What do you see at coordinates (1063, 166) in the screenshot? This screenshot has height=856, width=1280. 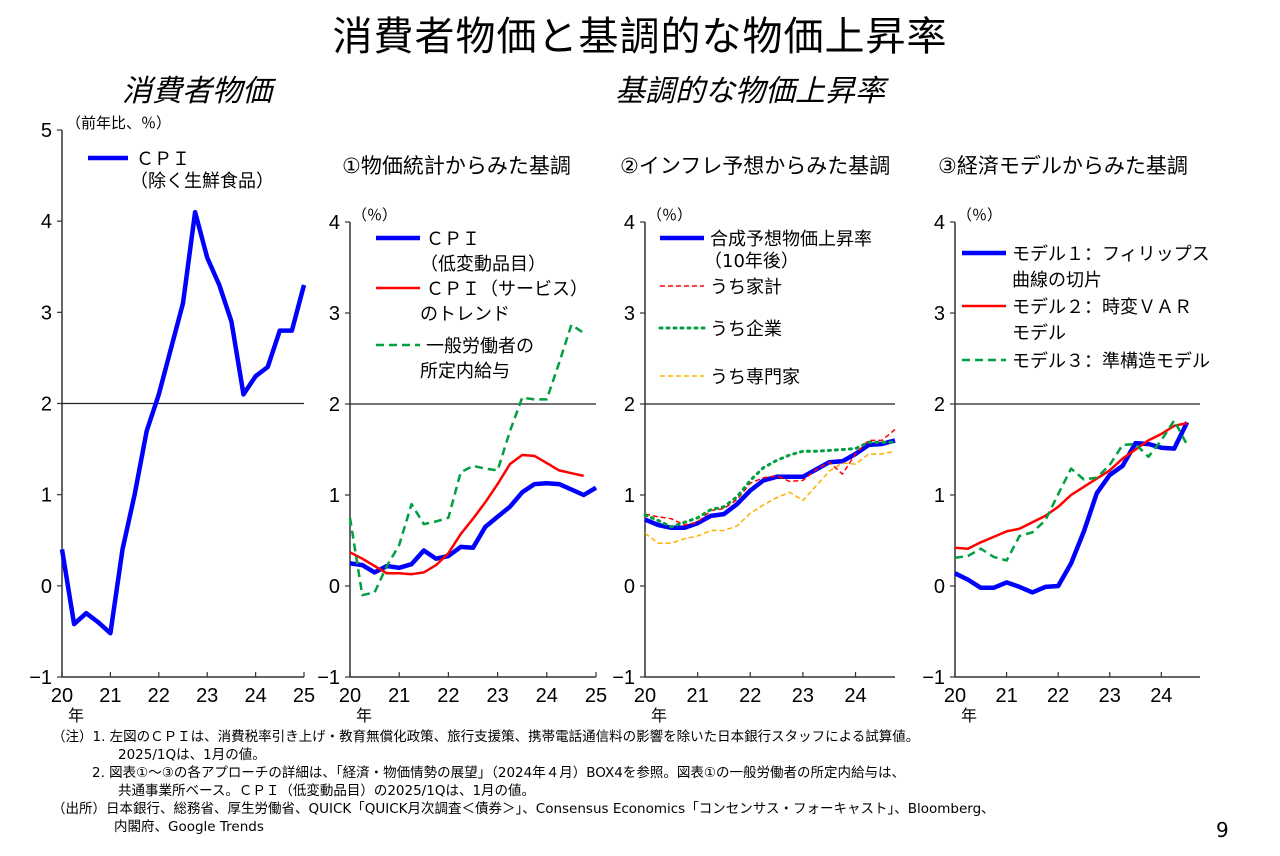 I see `panel-title-approach3: ③経済モデルからみた基調` at bounding box center [1063, 166].